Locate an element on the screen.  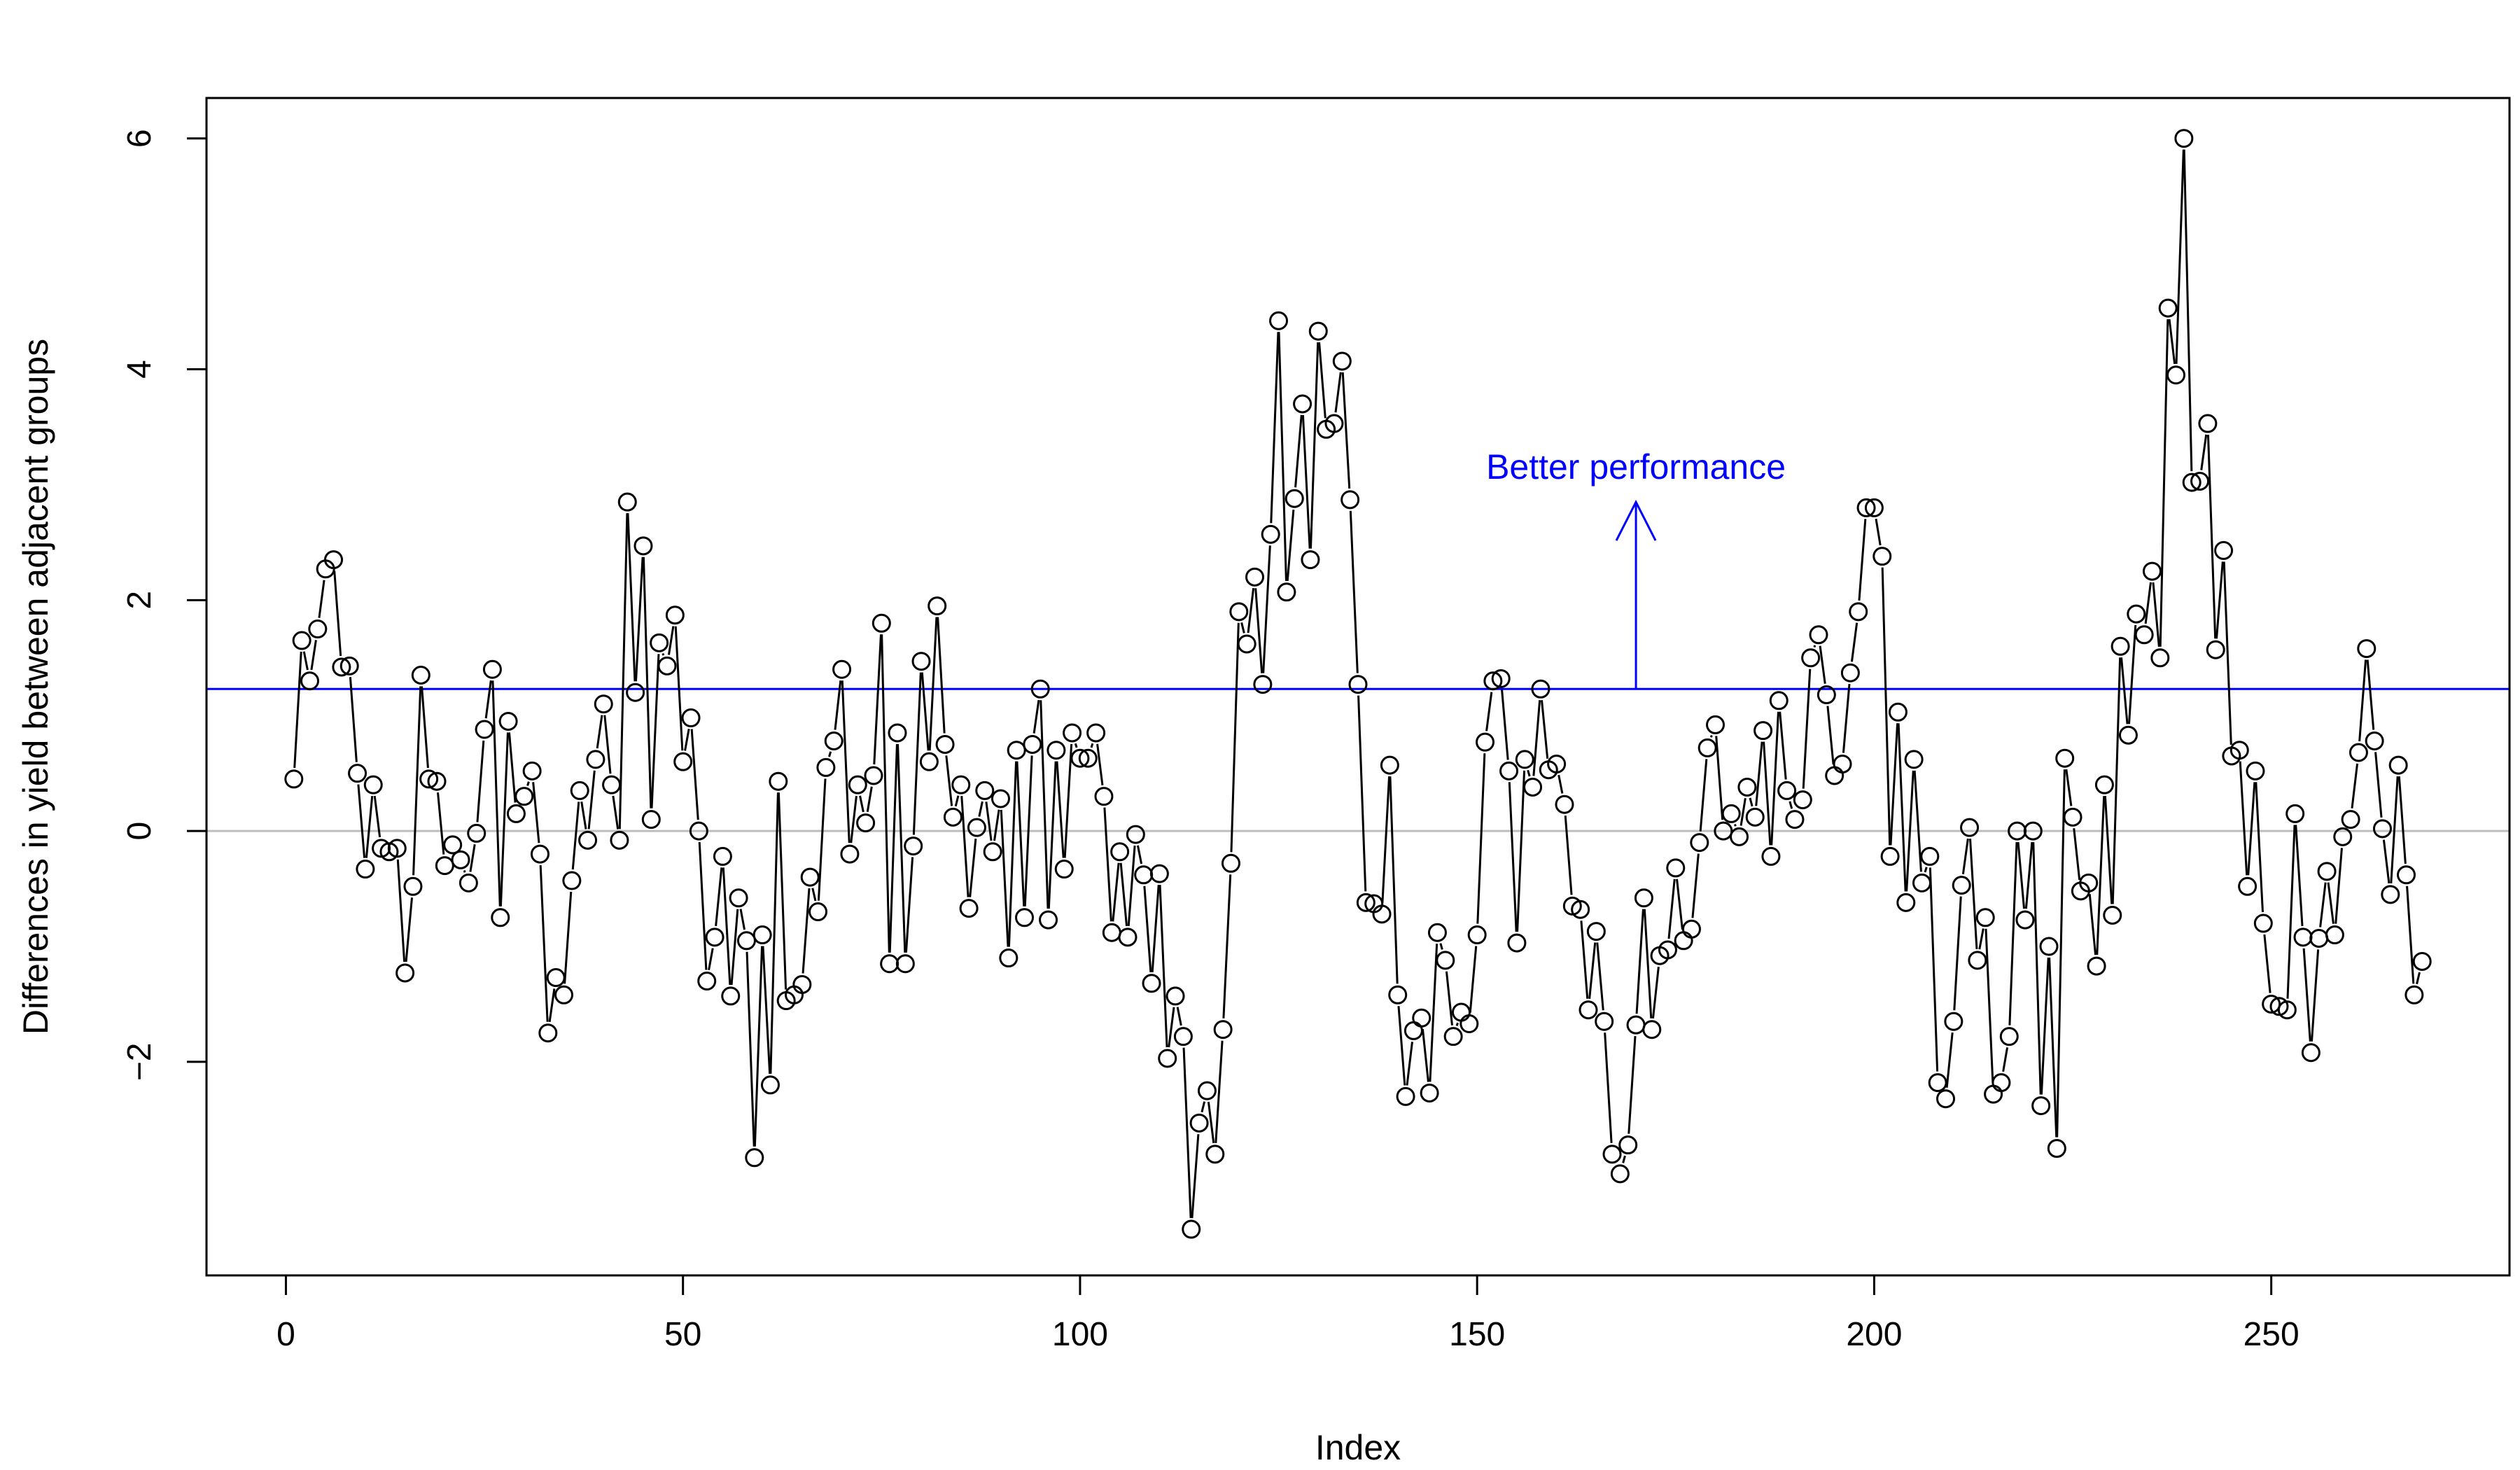
annotation-arrow-head is located at coordinates (1636, 520).